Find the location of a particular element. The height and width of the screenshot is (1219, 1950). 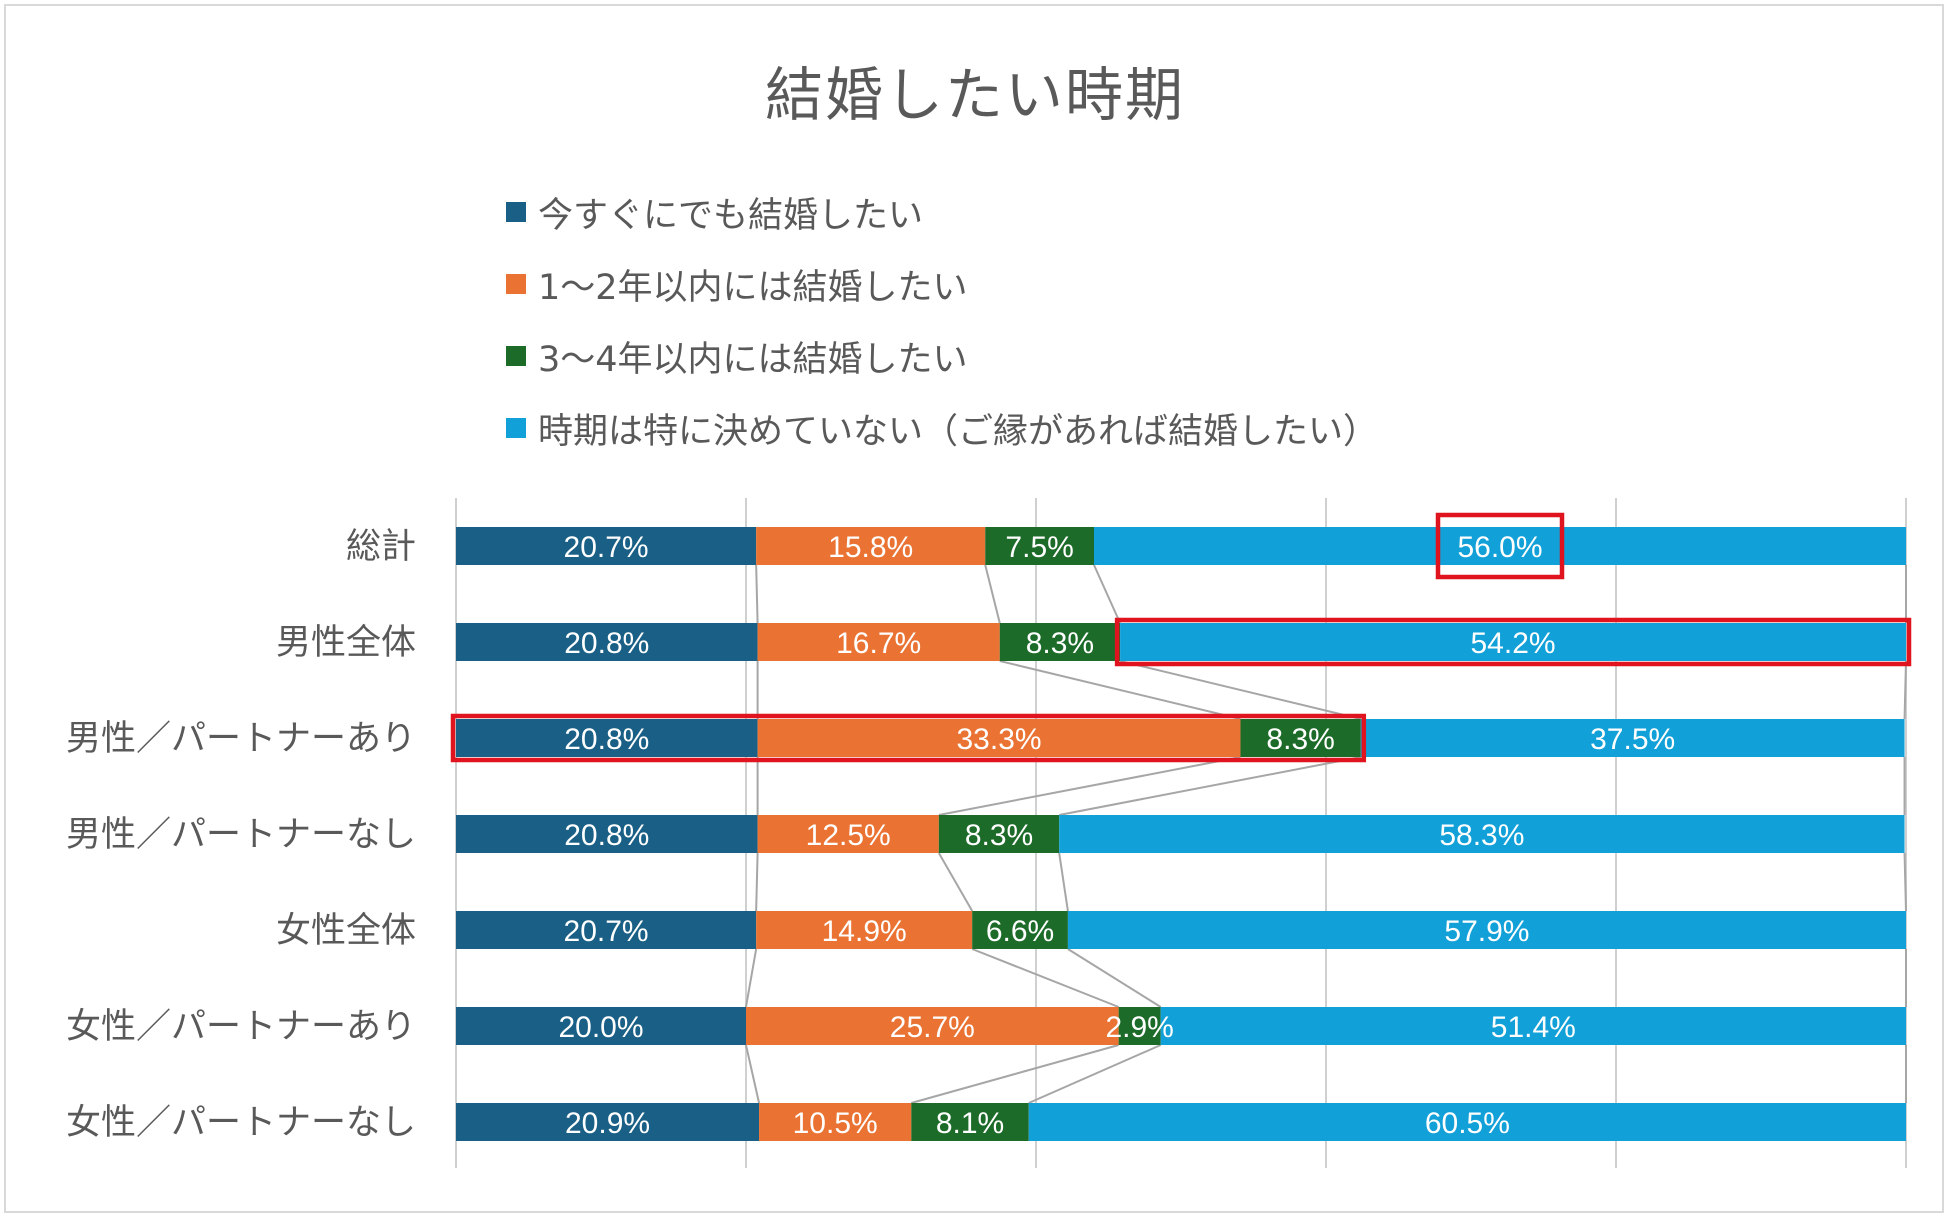

data-label: 25.7% is located at coordinates (932, 1027).